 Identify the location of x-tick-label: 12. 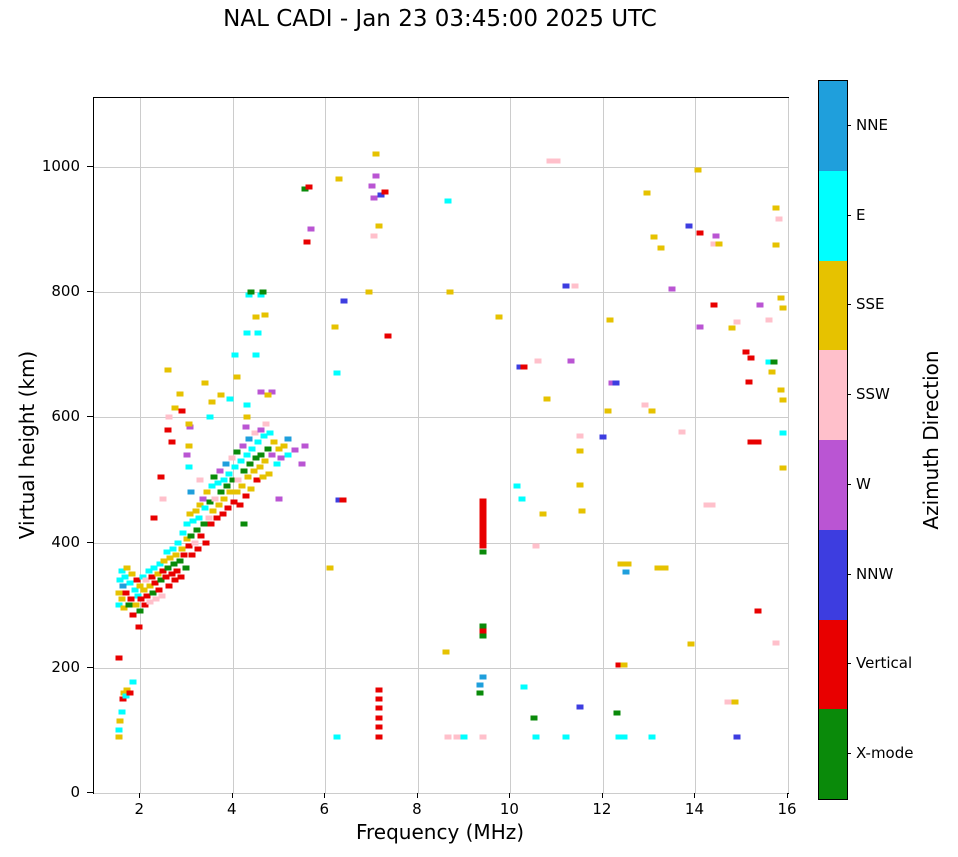
(602, 809).